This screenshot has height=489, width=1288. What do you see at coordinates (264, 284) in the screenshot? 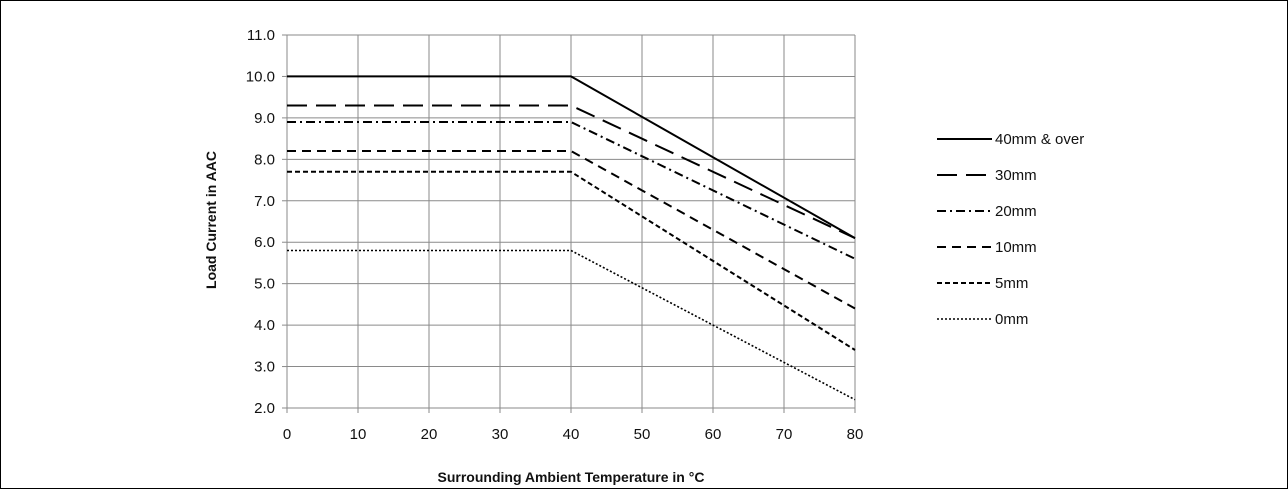
I see `y-tick-label: 5.0` at bounding box center [264, 284].